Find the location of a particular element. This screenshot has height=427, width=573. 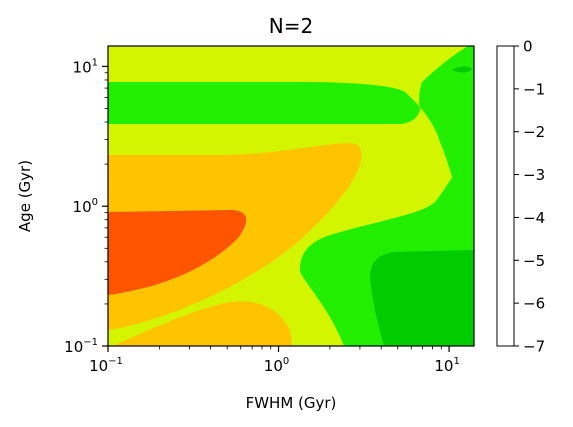

region-dark-blob is located at coordinates (462, 69).